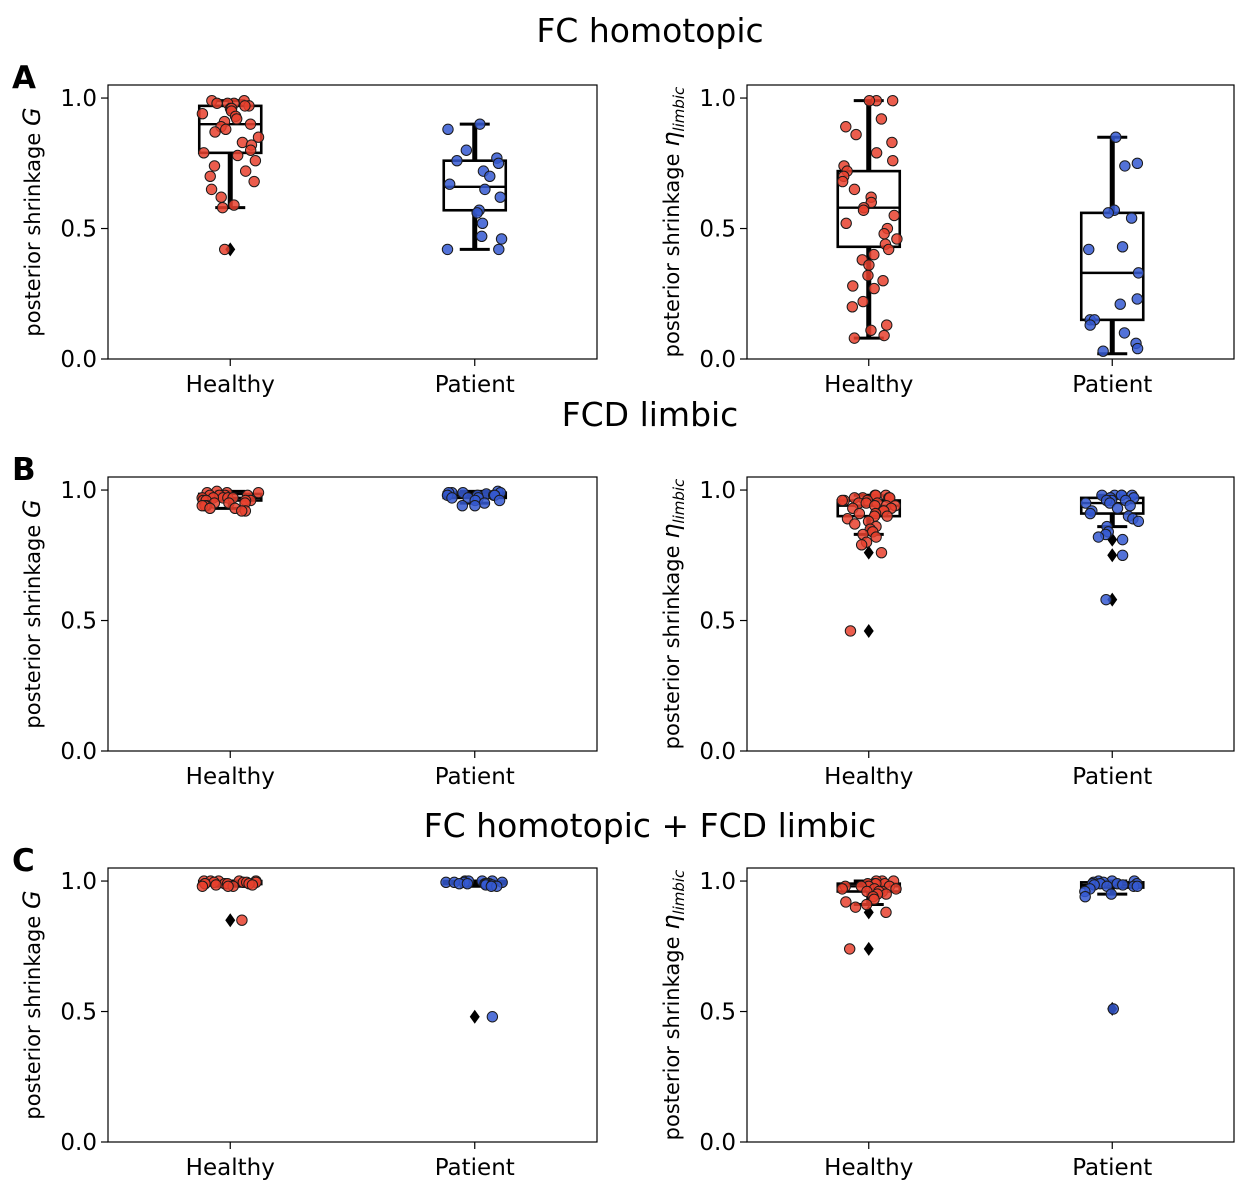 This screenshot has height=1182, width=1236. I want to click on row-title: FC homotopic + FCD limbic, so click(650, 825).